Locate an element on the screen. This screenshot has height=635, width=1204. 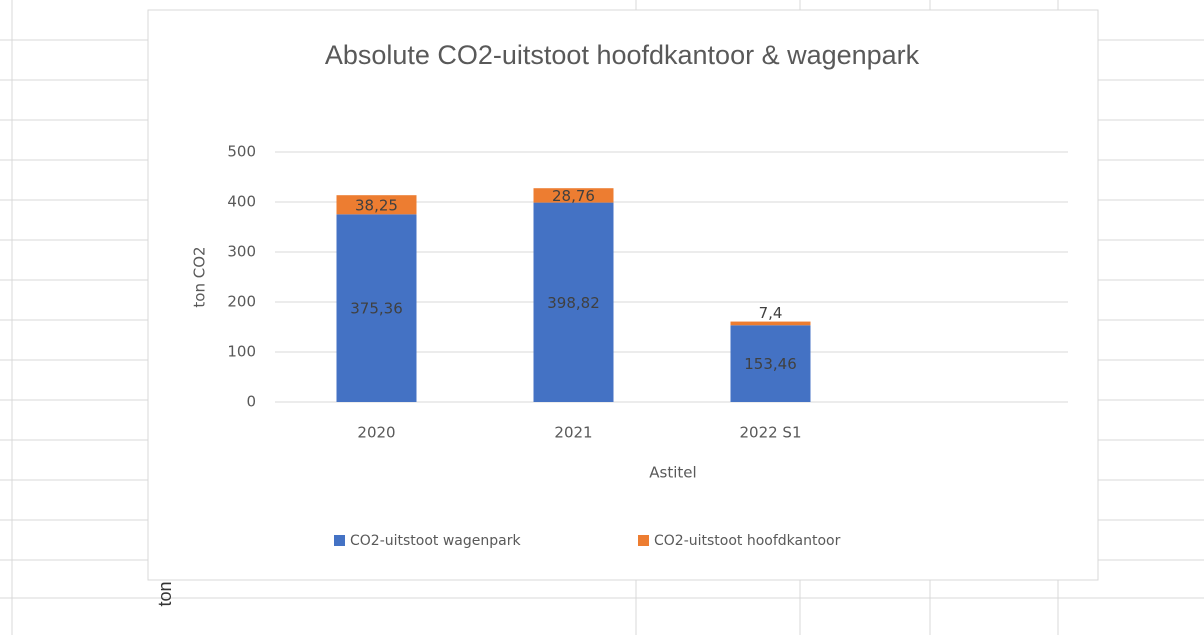
y-tick-label: 400 is located at coordinates (241, 202).